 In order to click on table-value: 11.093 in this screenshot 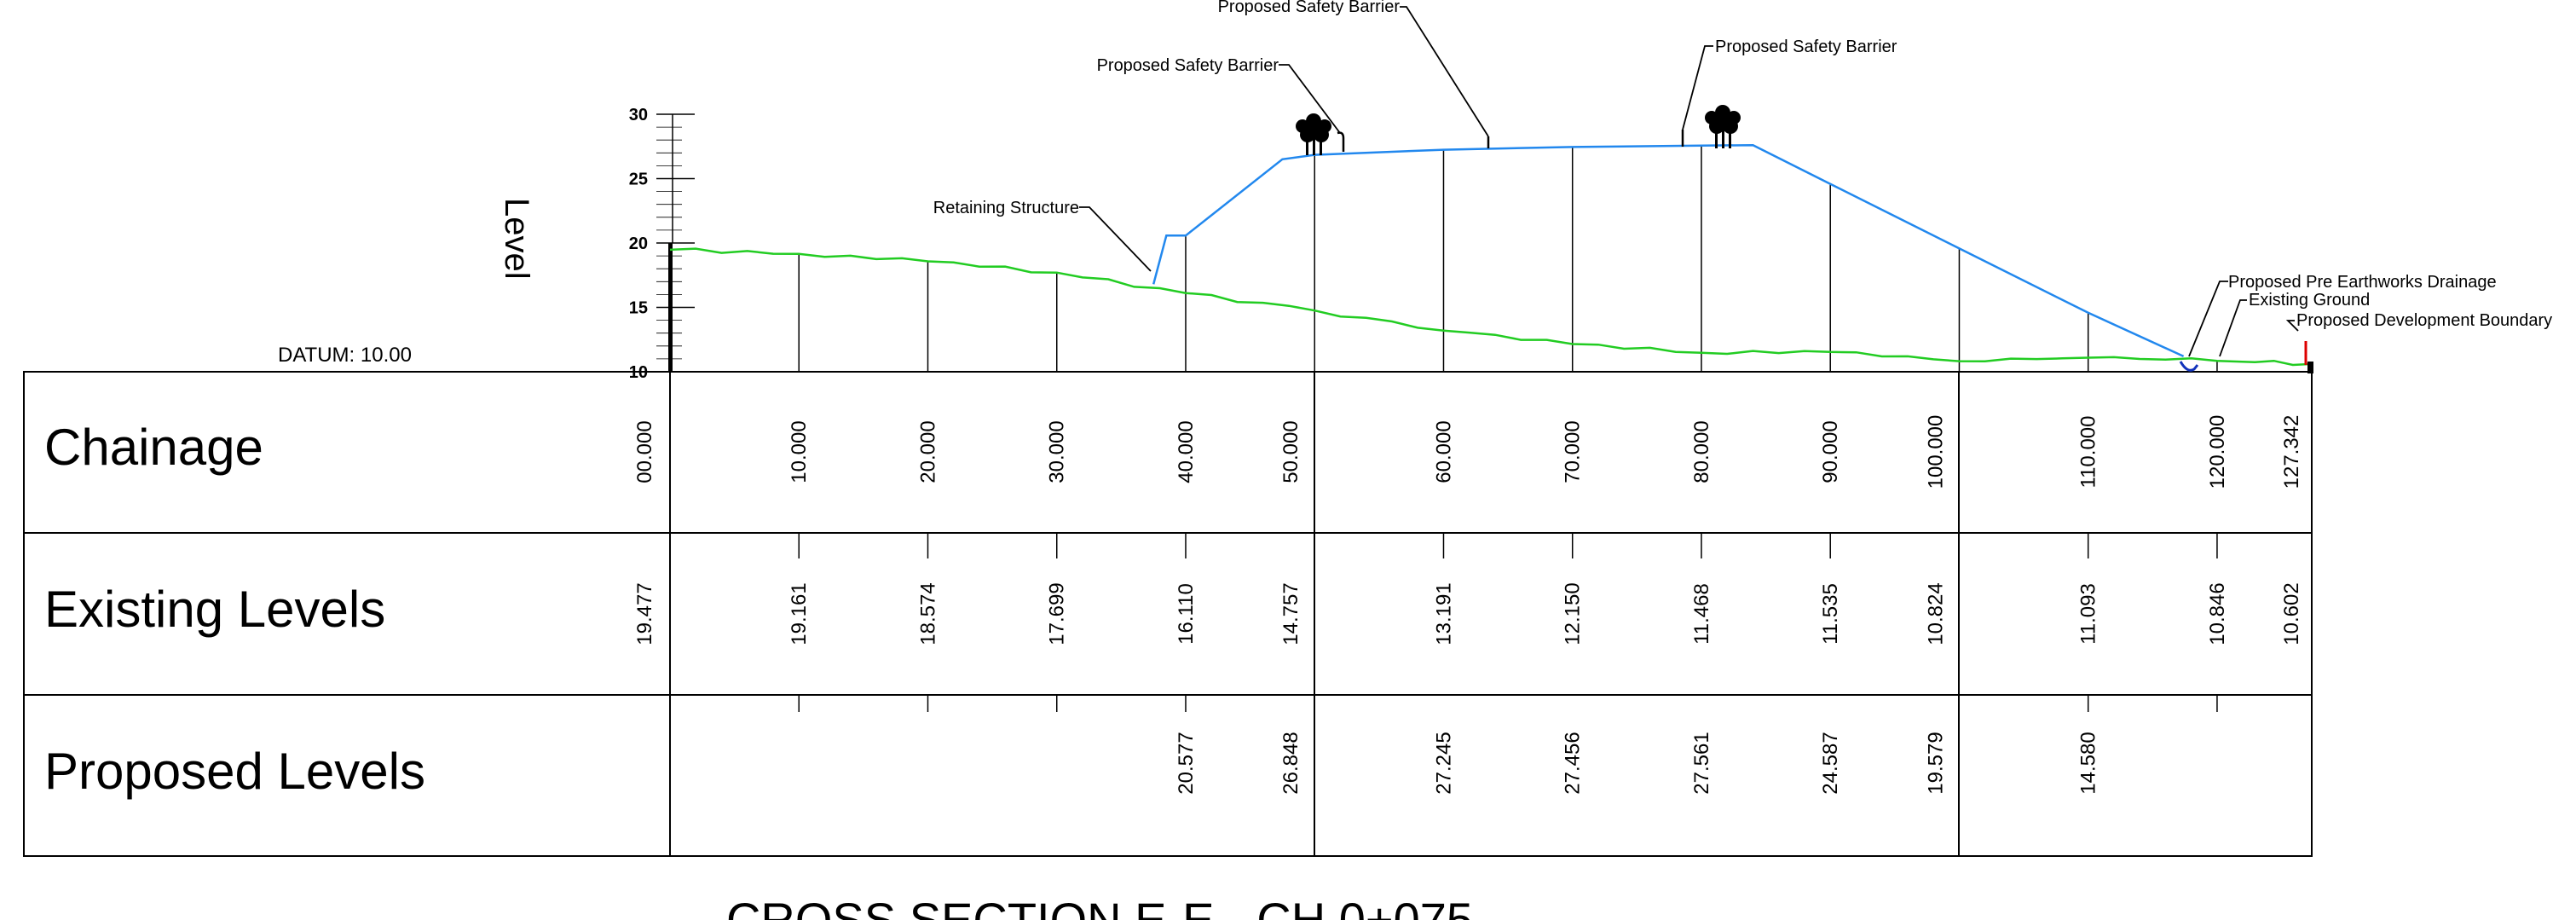, I will do `click(2088, 614)`.